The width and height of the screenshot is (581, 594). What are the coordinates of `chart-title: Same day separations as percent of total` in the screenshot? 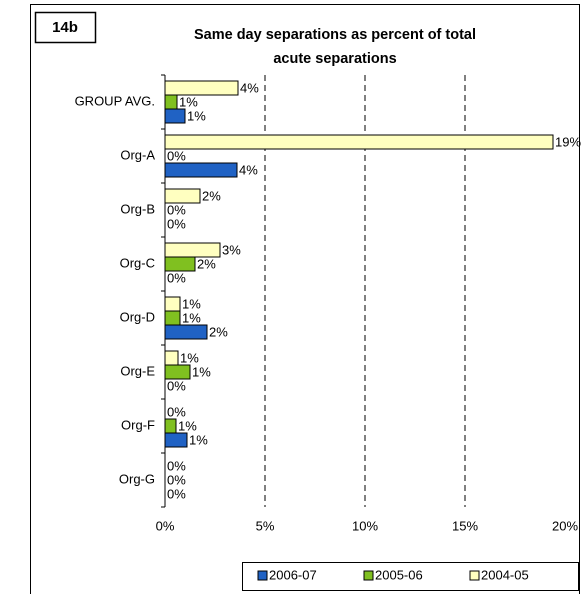 It's located at (335, 35).